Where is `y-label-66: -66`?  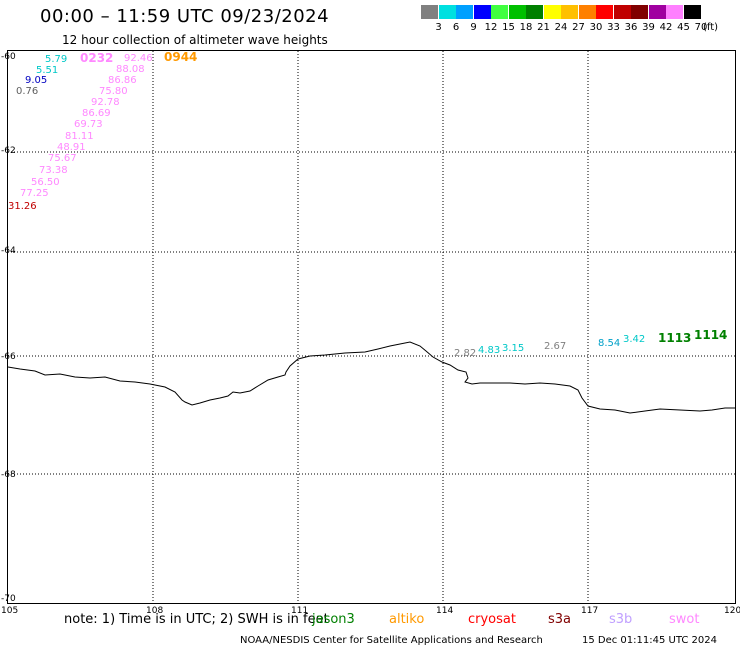
y-label-66: -66 is located at coordinates (8, 357).